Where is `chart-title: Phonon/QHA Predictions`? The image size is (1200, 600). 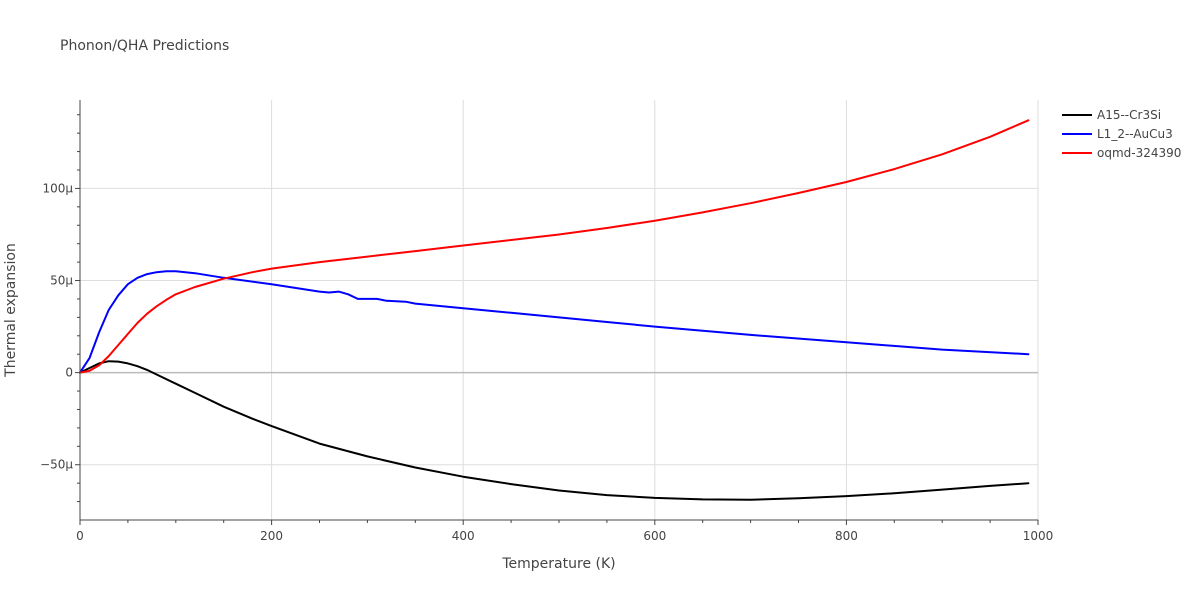
chart-title: Phonon/QHA Predictions is located at coordinates (144, 46).